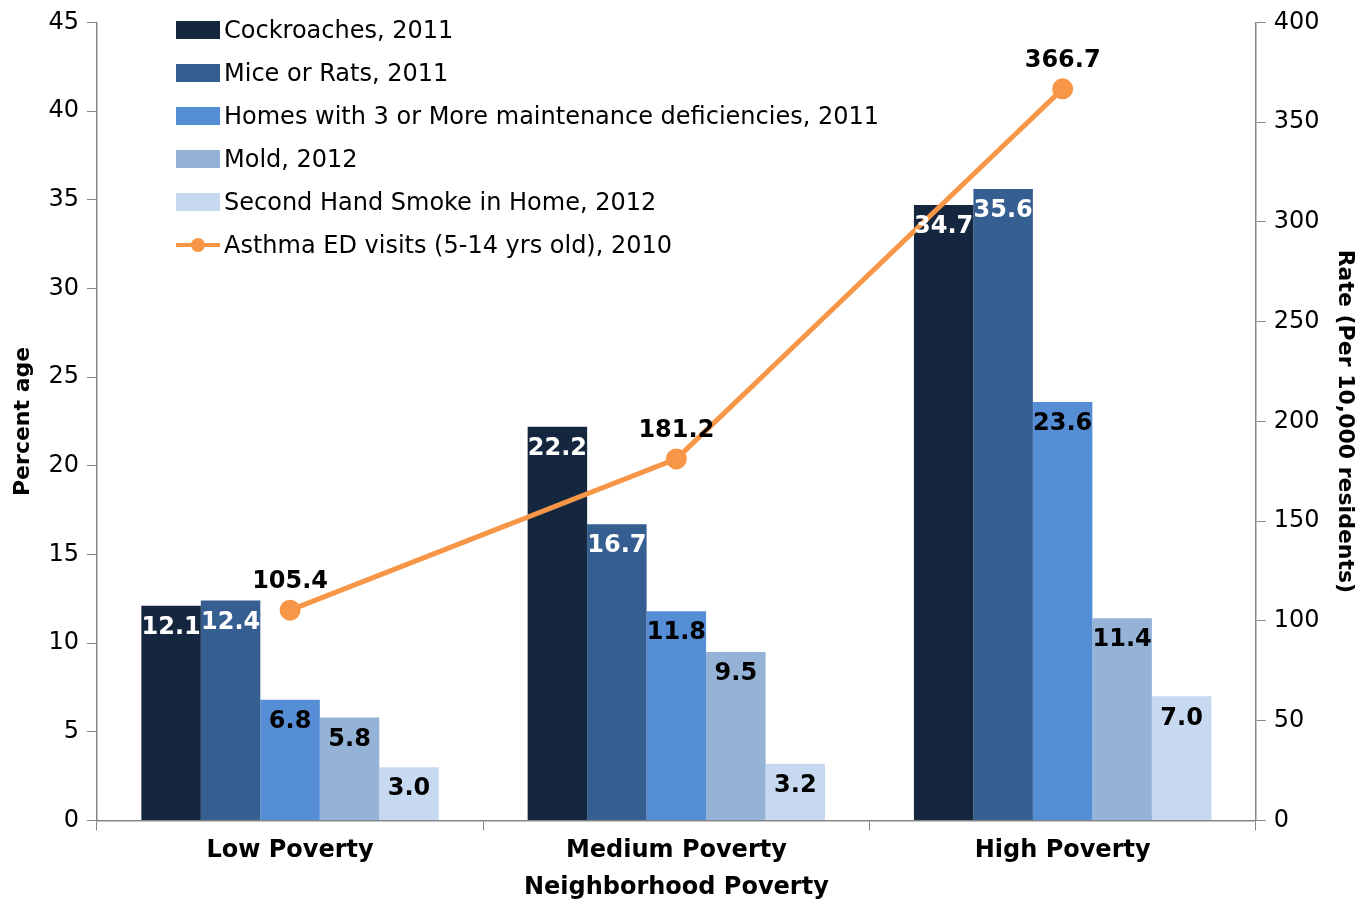  I want to click on y2-axis-title: Rate (Per 10,000 residents), so click(1347, 421).